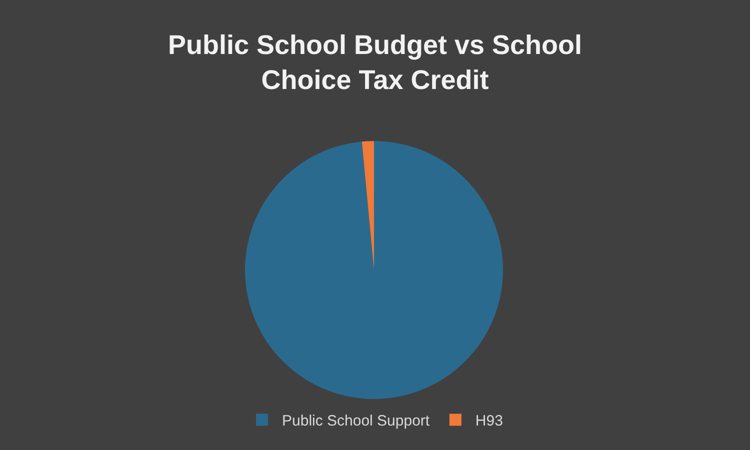 This screenshot has width=750, height=450. I want to click on chart-title: Public School Budget vs School Choice Tax Credit, so click(375, 63).